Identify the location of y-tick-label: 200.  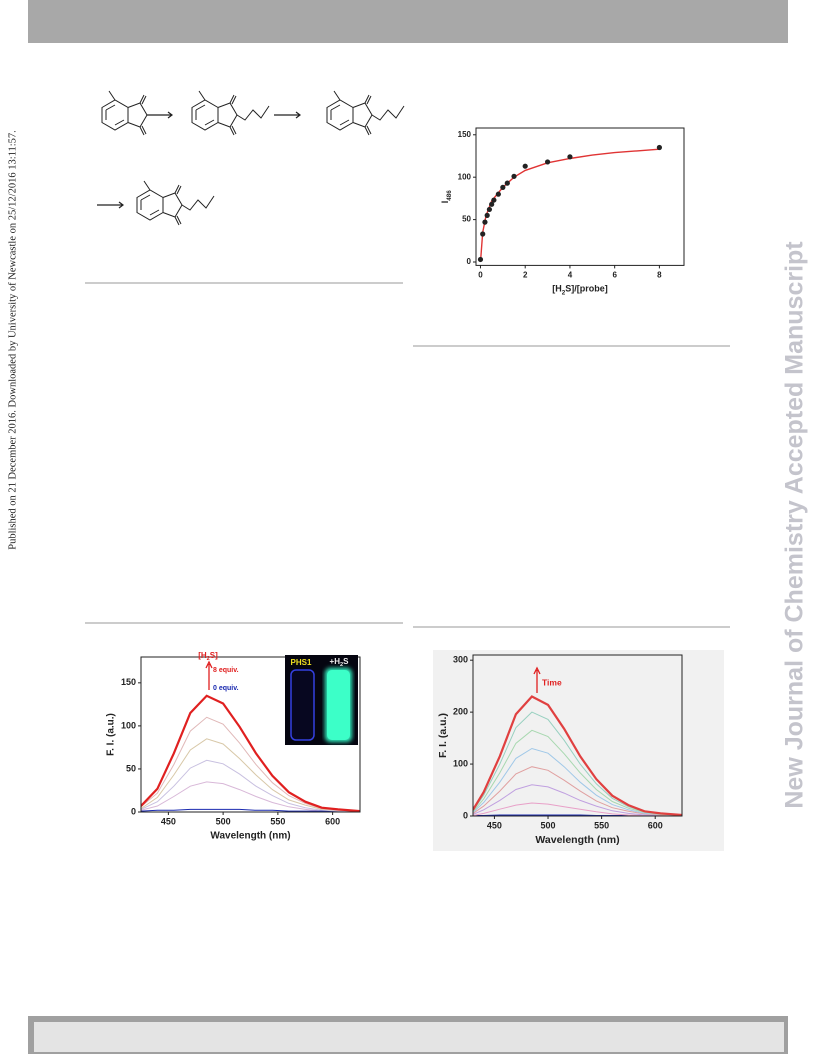
(460, 712).